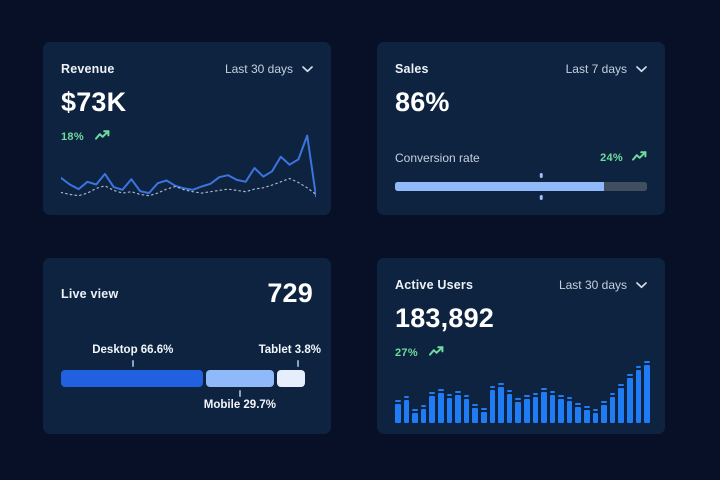 The image size is (720, 480). Describe the element at coordinates (500, 186) in the screenshot. I see `progress-fill` at that location.